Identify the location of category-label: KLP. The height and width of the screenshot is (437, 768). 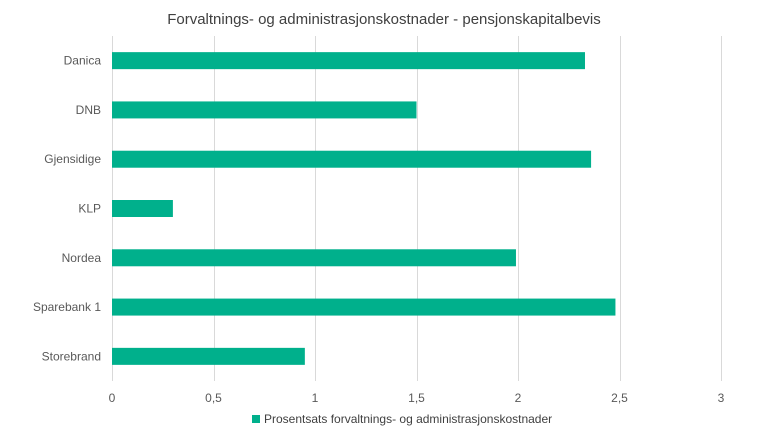
(89, 209).